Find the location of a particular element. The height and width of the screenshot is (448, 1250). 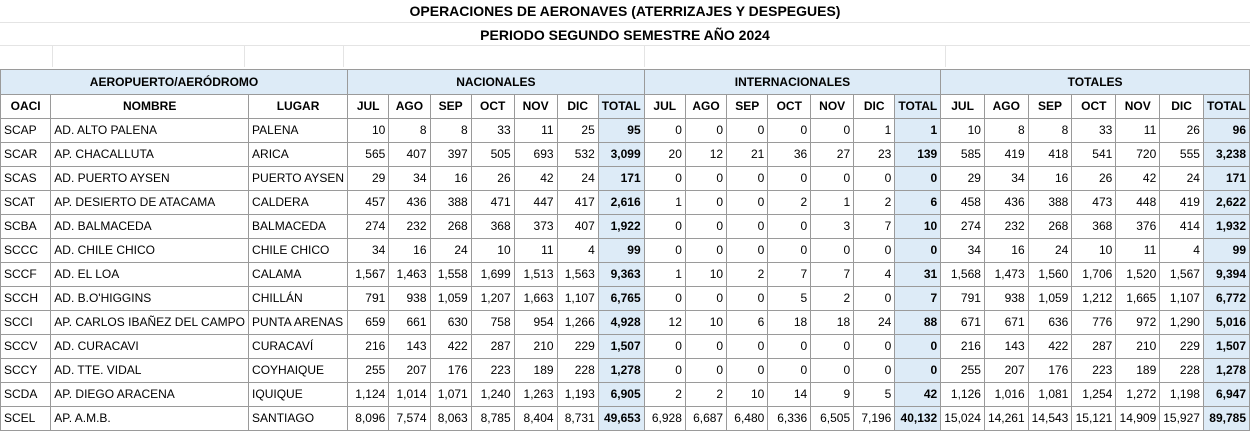

cell-nac-value: 1,663 is located at coordinates (535, 298).